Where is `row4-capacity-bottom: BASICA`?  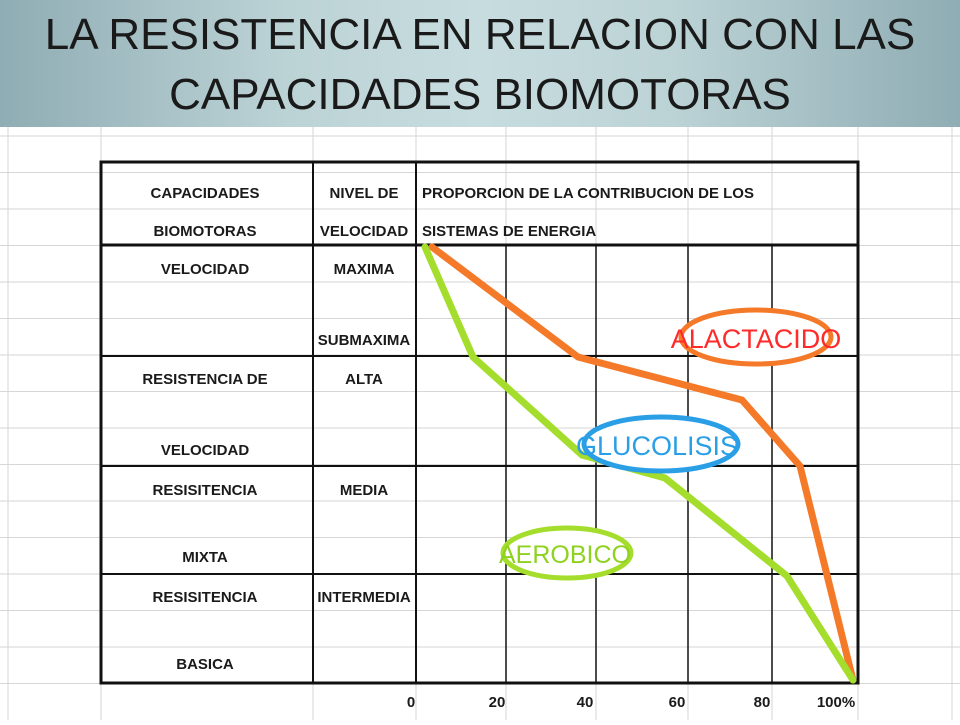
row4-capacity-bottom: BASICA is located at coordinates (205, 664).